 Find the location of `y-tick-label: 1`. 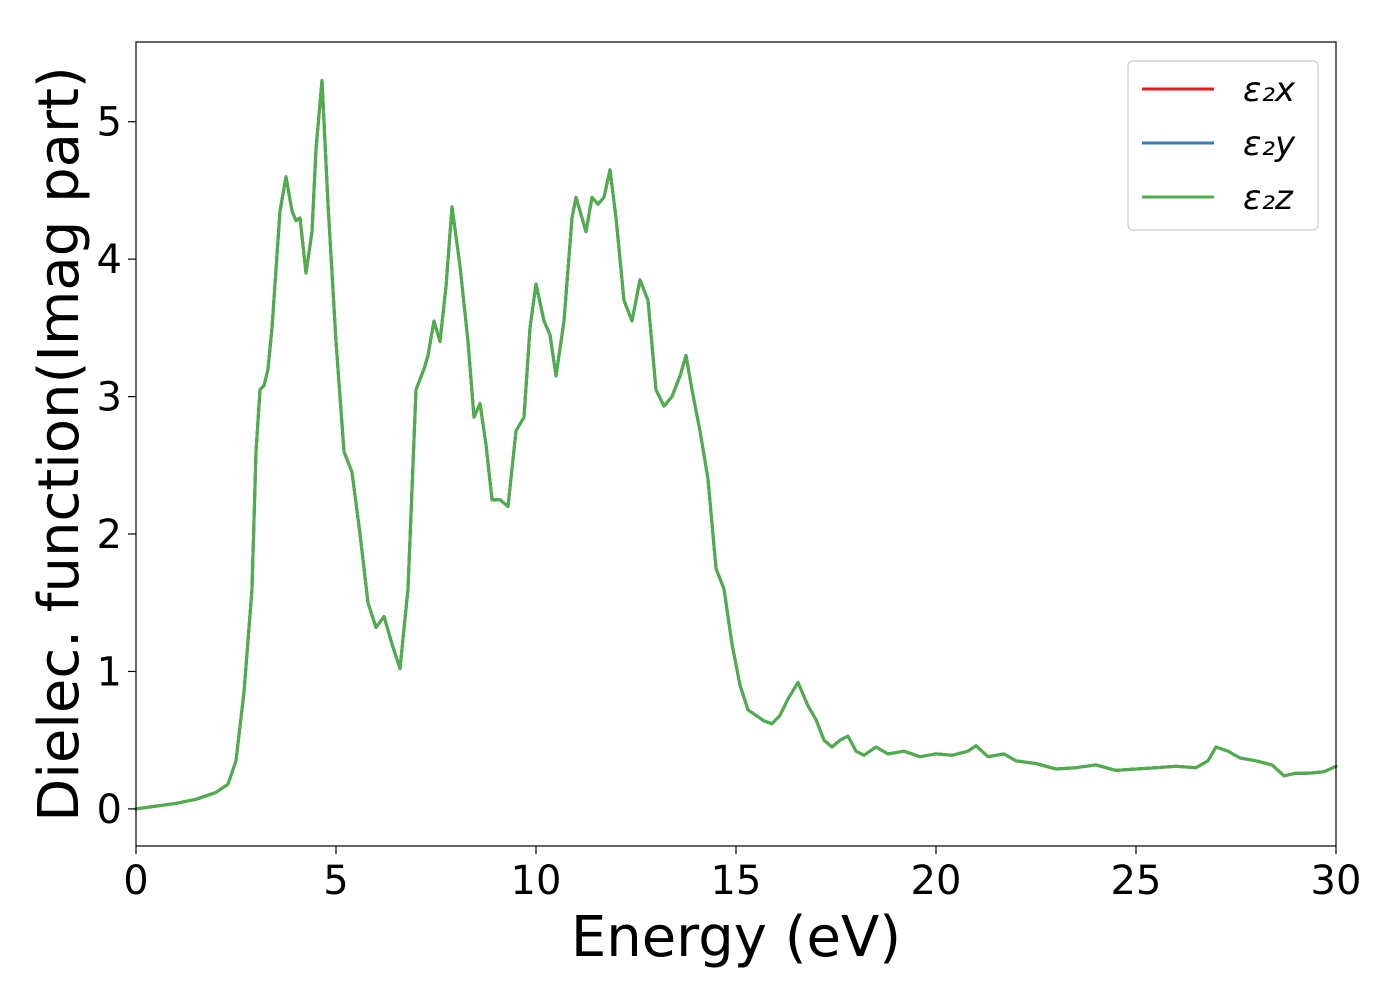

y-tick-label: 1 is located at coordinates (109, 672).